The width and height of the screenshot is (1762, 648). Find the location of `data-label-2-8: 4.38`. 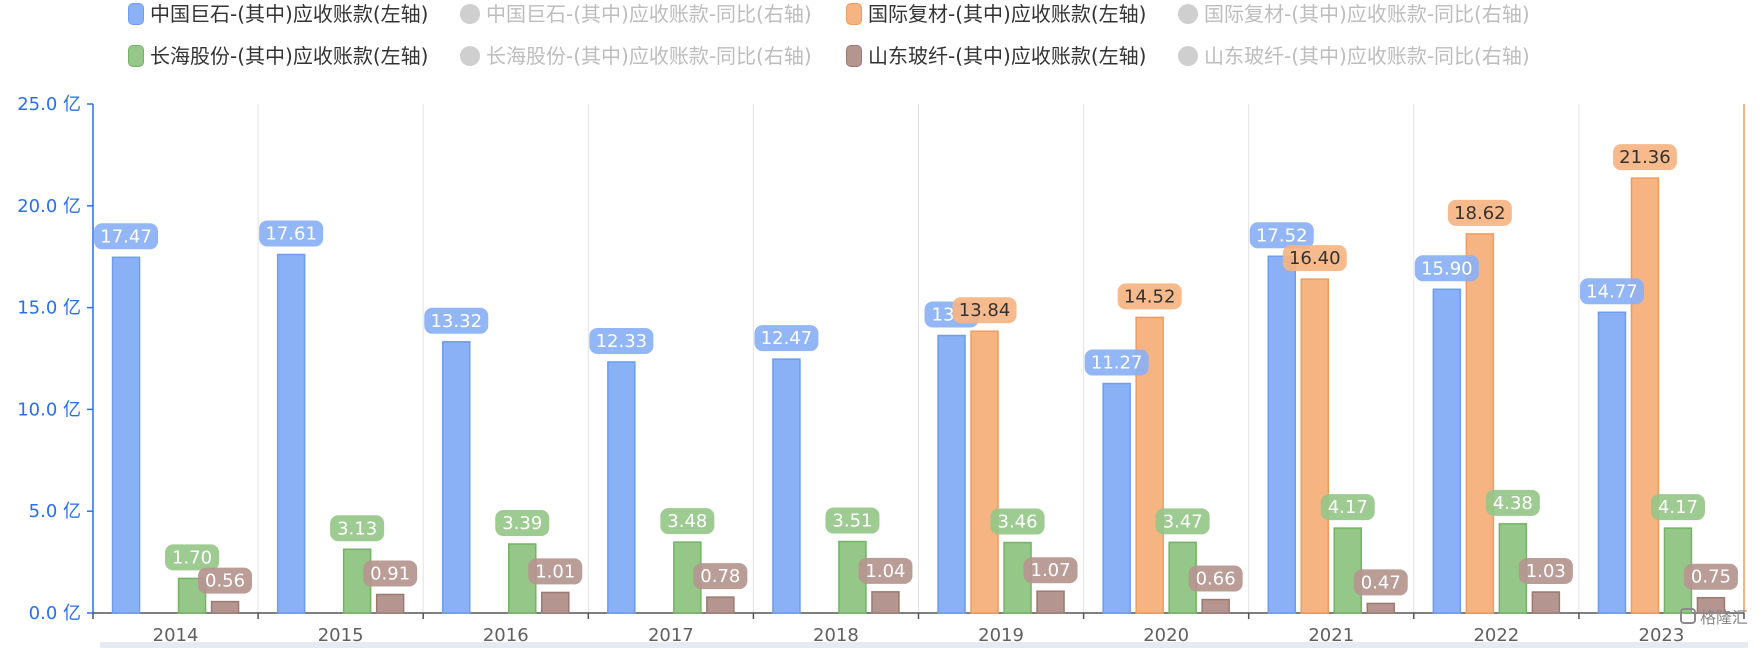

data-label-2-8: 4.38 is located at coordinates (1513, 503).